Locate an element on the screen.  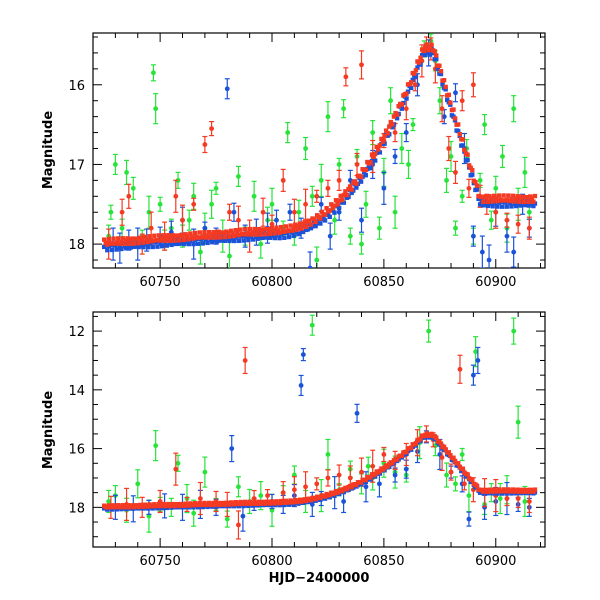
x-tick-label: 60800 is located at coordinates (271, 561).